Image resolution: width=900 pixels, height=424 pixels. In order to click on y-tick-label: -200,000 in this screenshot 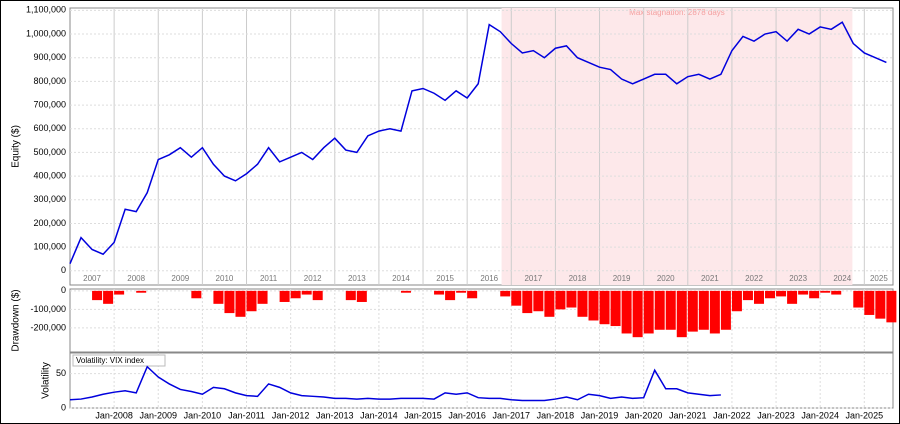, I will do `click(48, 327)`.